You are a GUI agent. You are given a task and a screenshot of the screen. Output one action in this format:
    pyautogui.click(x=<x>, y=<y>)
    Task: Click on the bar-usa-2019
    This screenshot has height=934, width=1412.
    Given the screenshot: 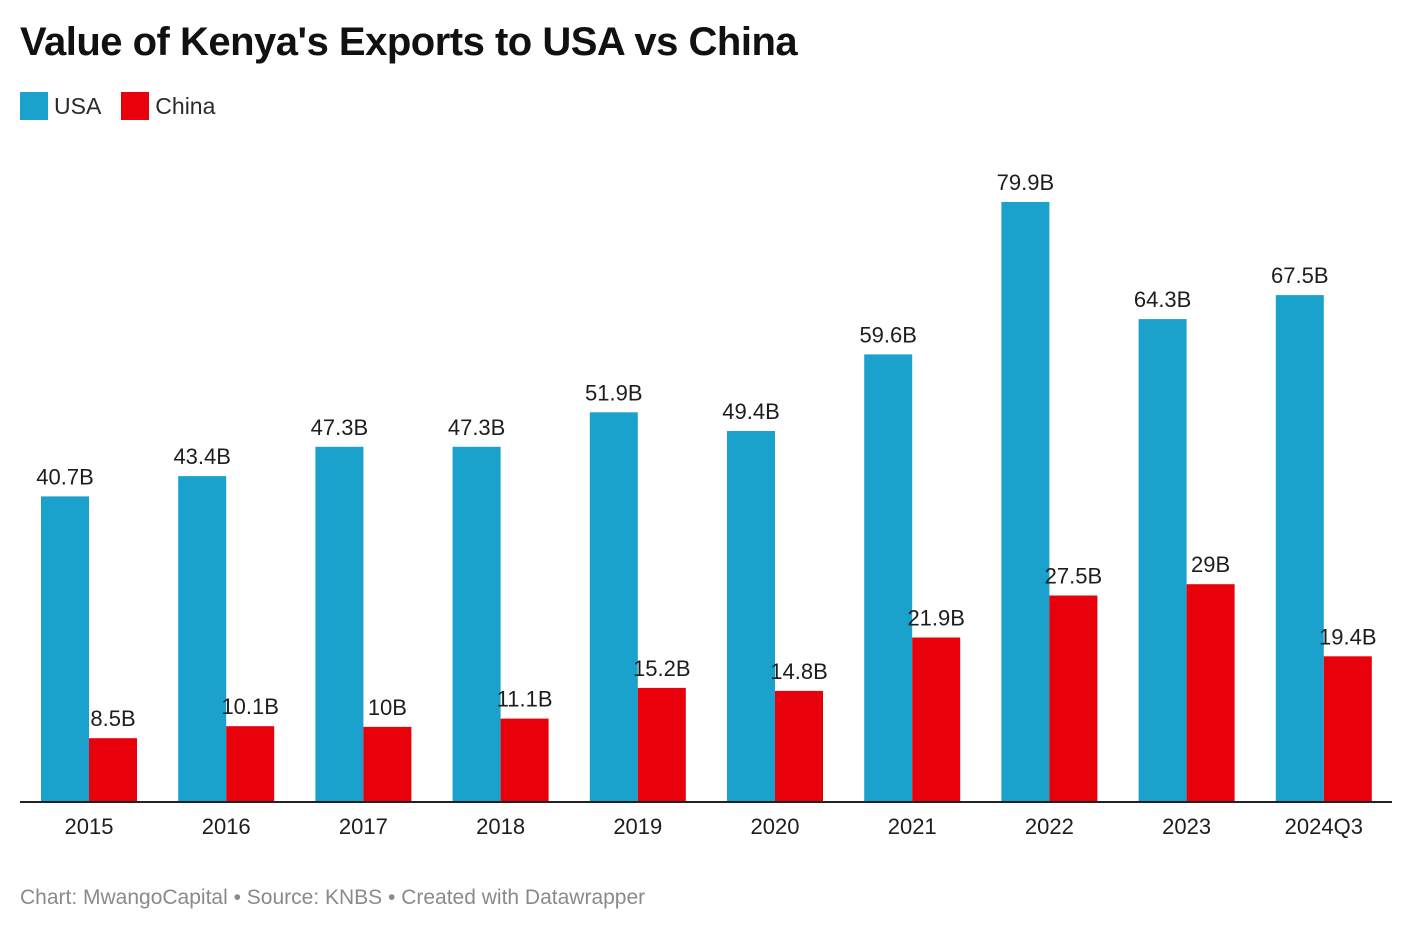 What is the action you would take?
    pyautogui.click(x=613, y=607)
    